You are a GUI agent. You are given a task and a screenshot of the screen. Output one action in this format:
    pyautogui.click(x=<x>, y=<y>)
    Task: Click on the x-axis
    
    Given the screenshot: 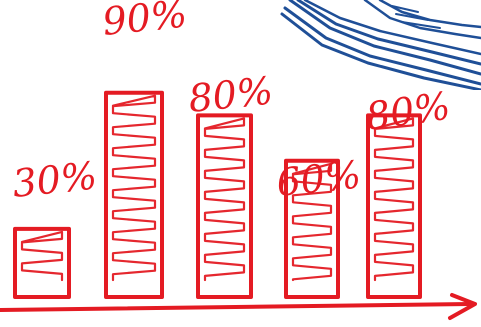 What is the action you would take?
    pyautogui.click(x=238, y=306)
    